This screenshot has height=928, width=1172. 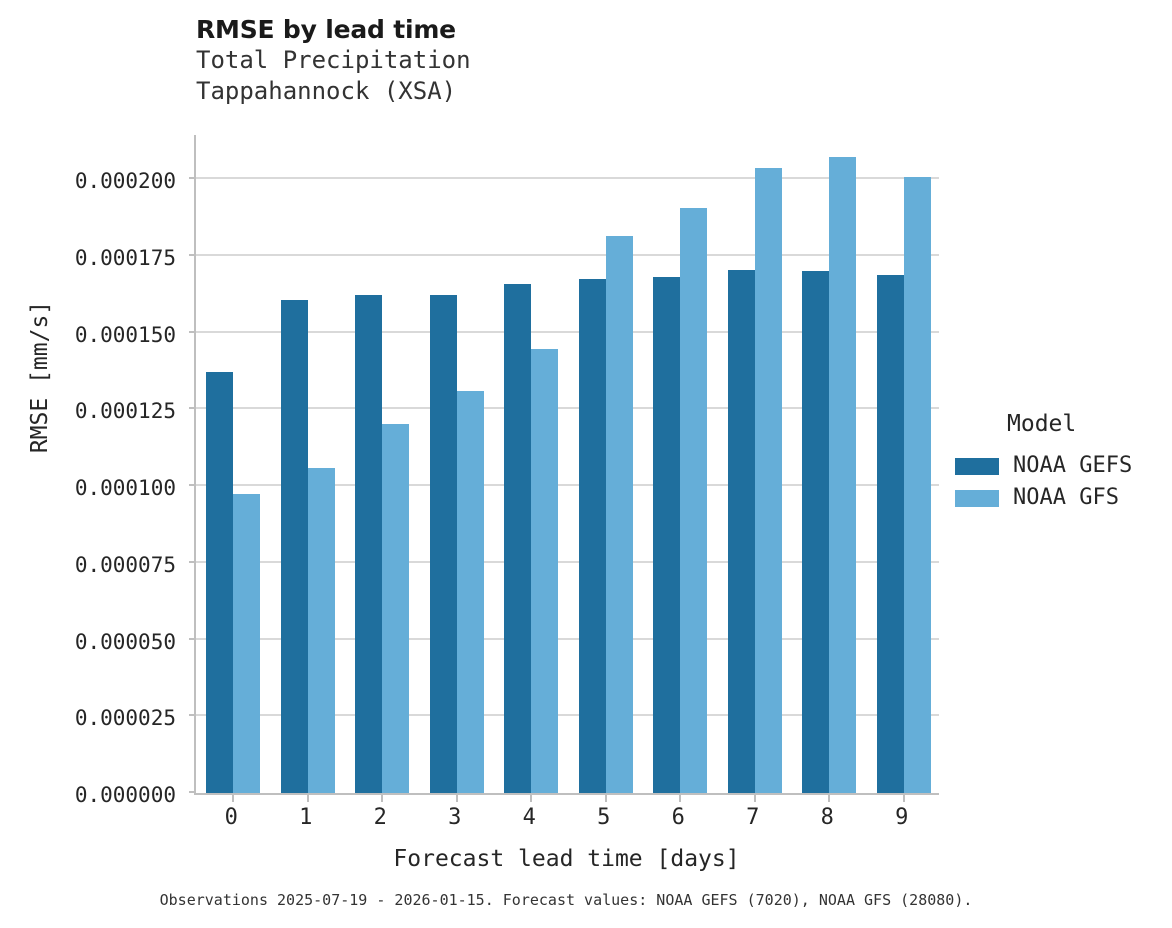 What do you see at coordinates (566, 859) in the screenshot?
I see `x-axis-title: Forecast lead time [days]` at bounding box center [566, 859].